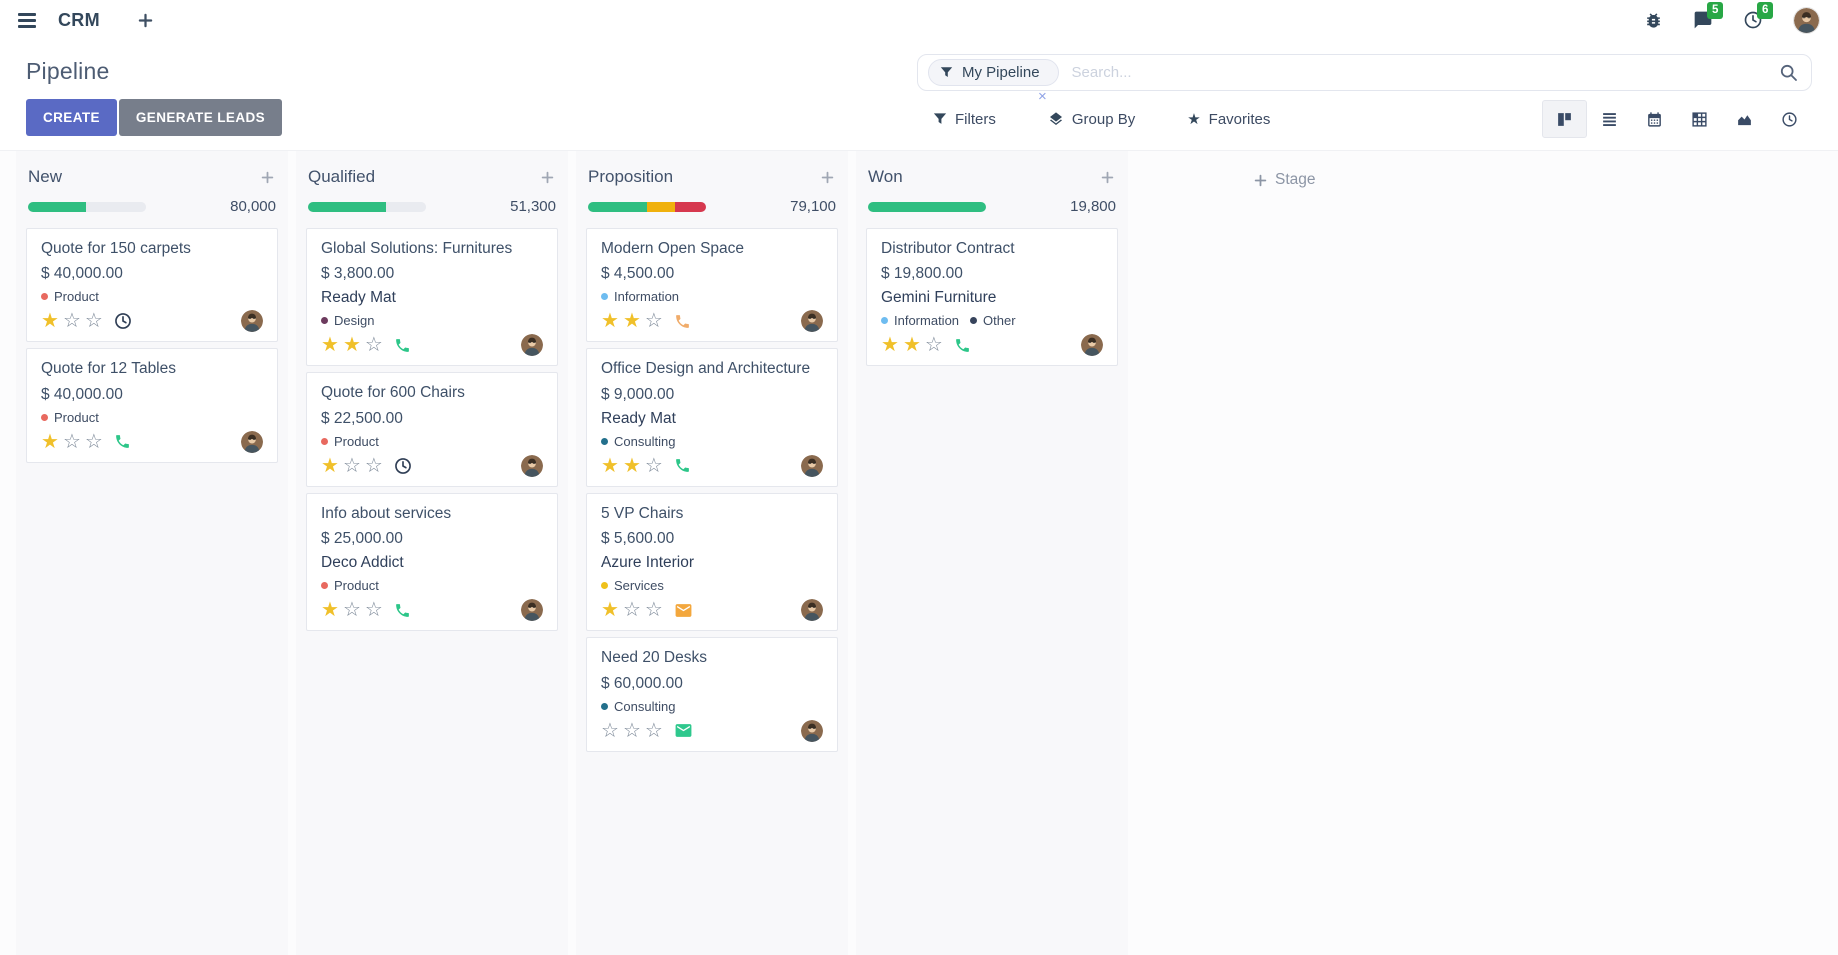  I want to click on search-icon, so click(1789, 73).